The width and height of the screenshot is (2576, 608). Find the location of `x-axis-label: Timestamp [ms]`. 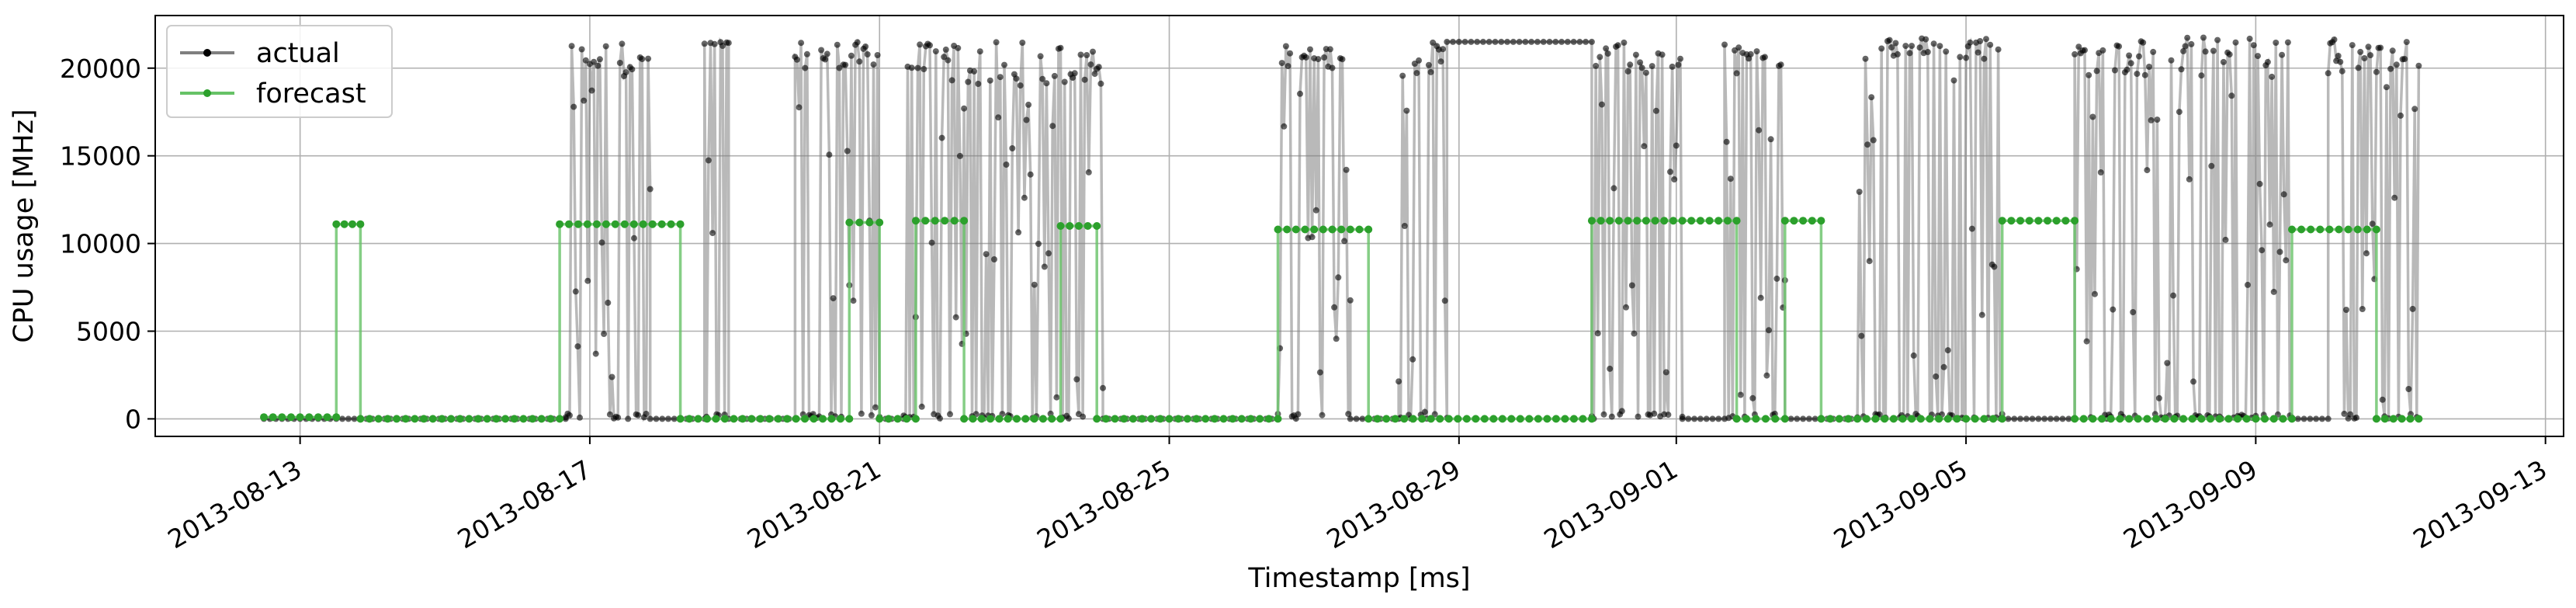

x-axis-label: Timestamp [ms] is located at coordinates (1358, 578).